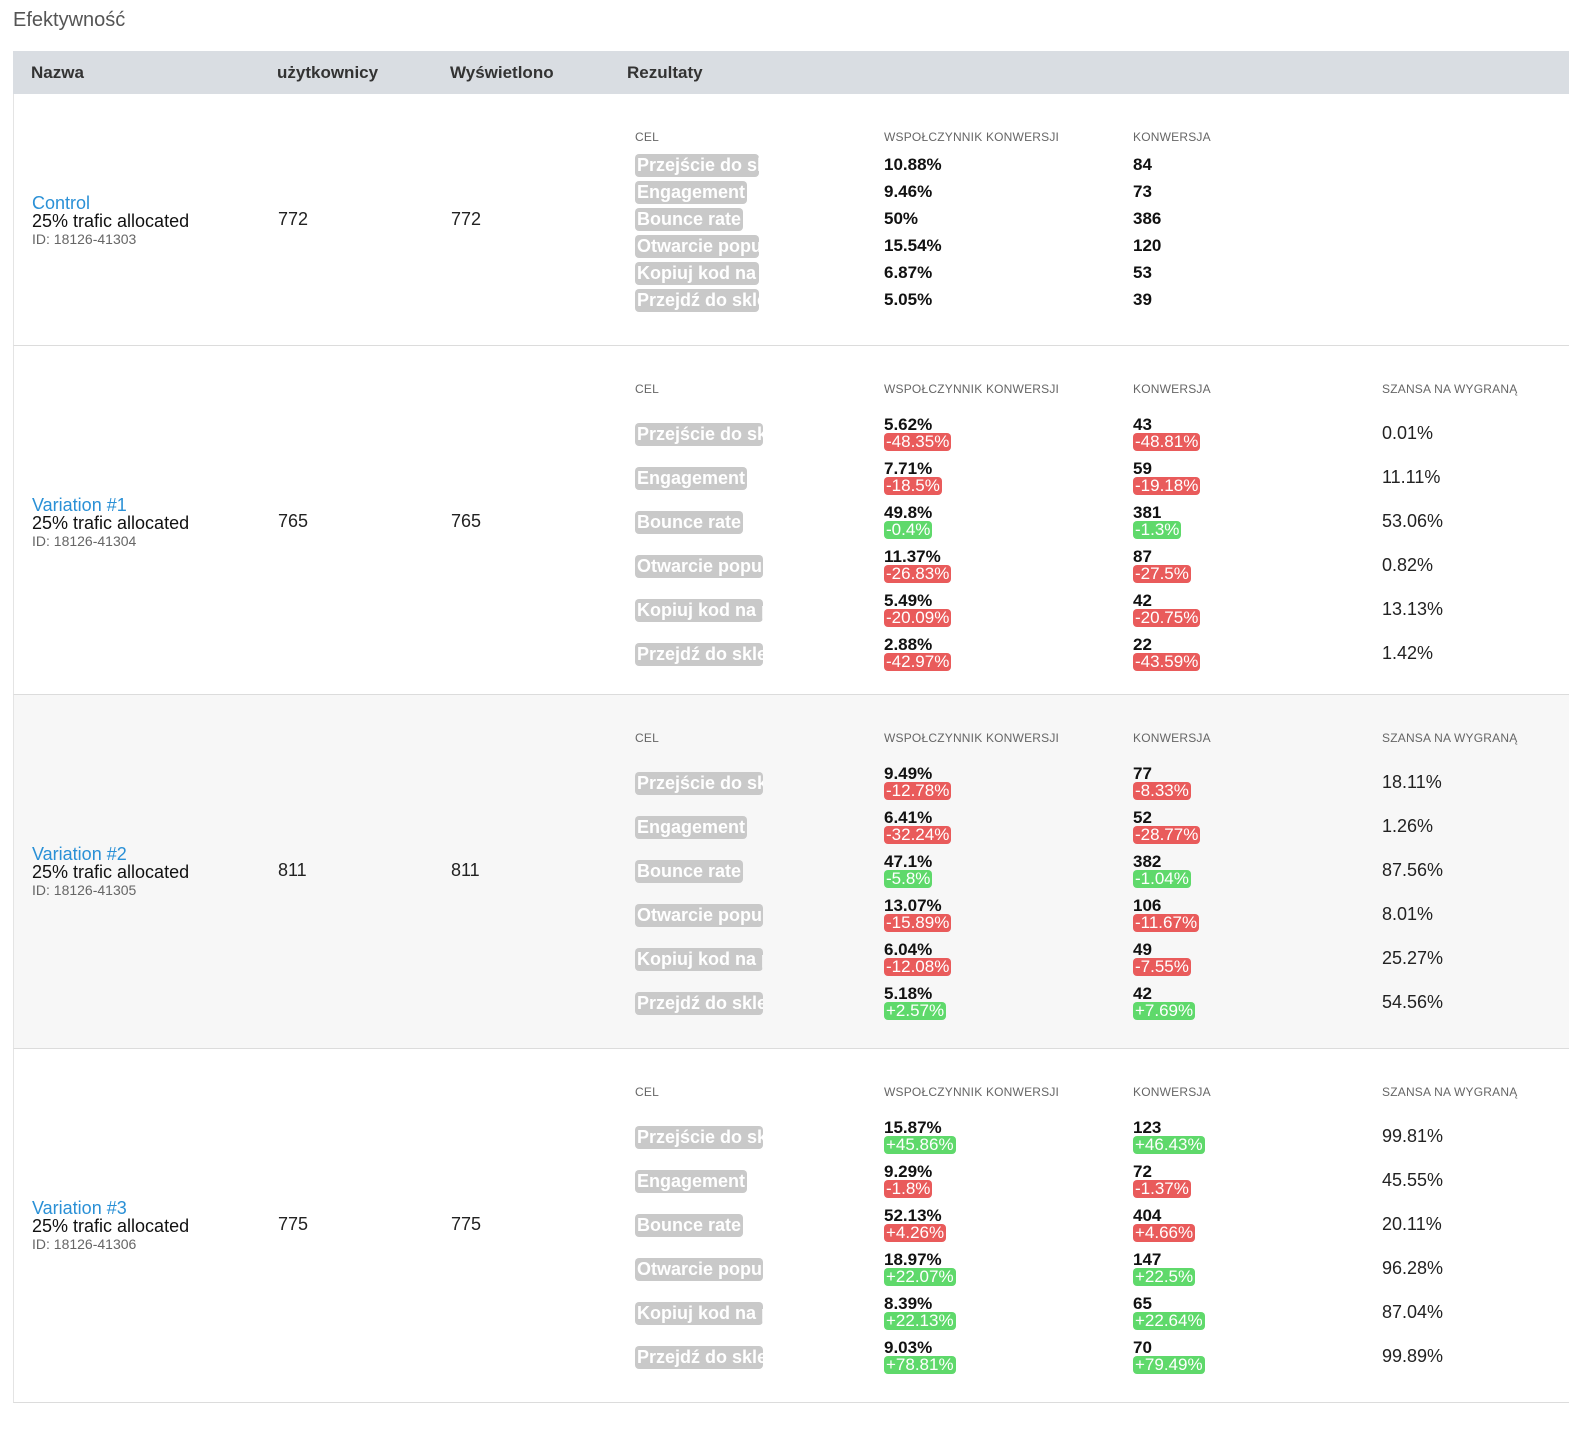 The image size is (1569, 1433). I want to click on conversion-rate-delta-badge: -12.78%, so click(918, 790).